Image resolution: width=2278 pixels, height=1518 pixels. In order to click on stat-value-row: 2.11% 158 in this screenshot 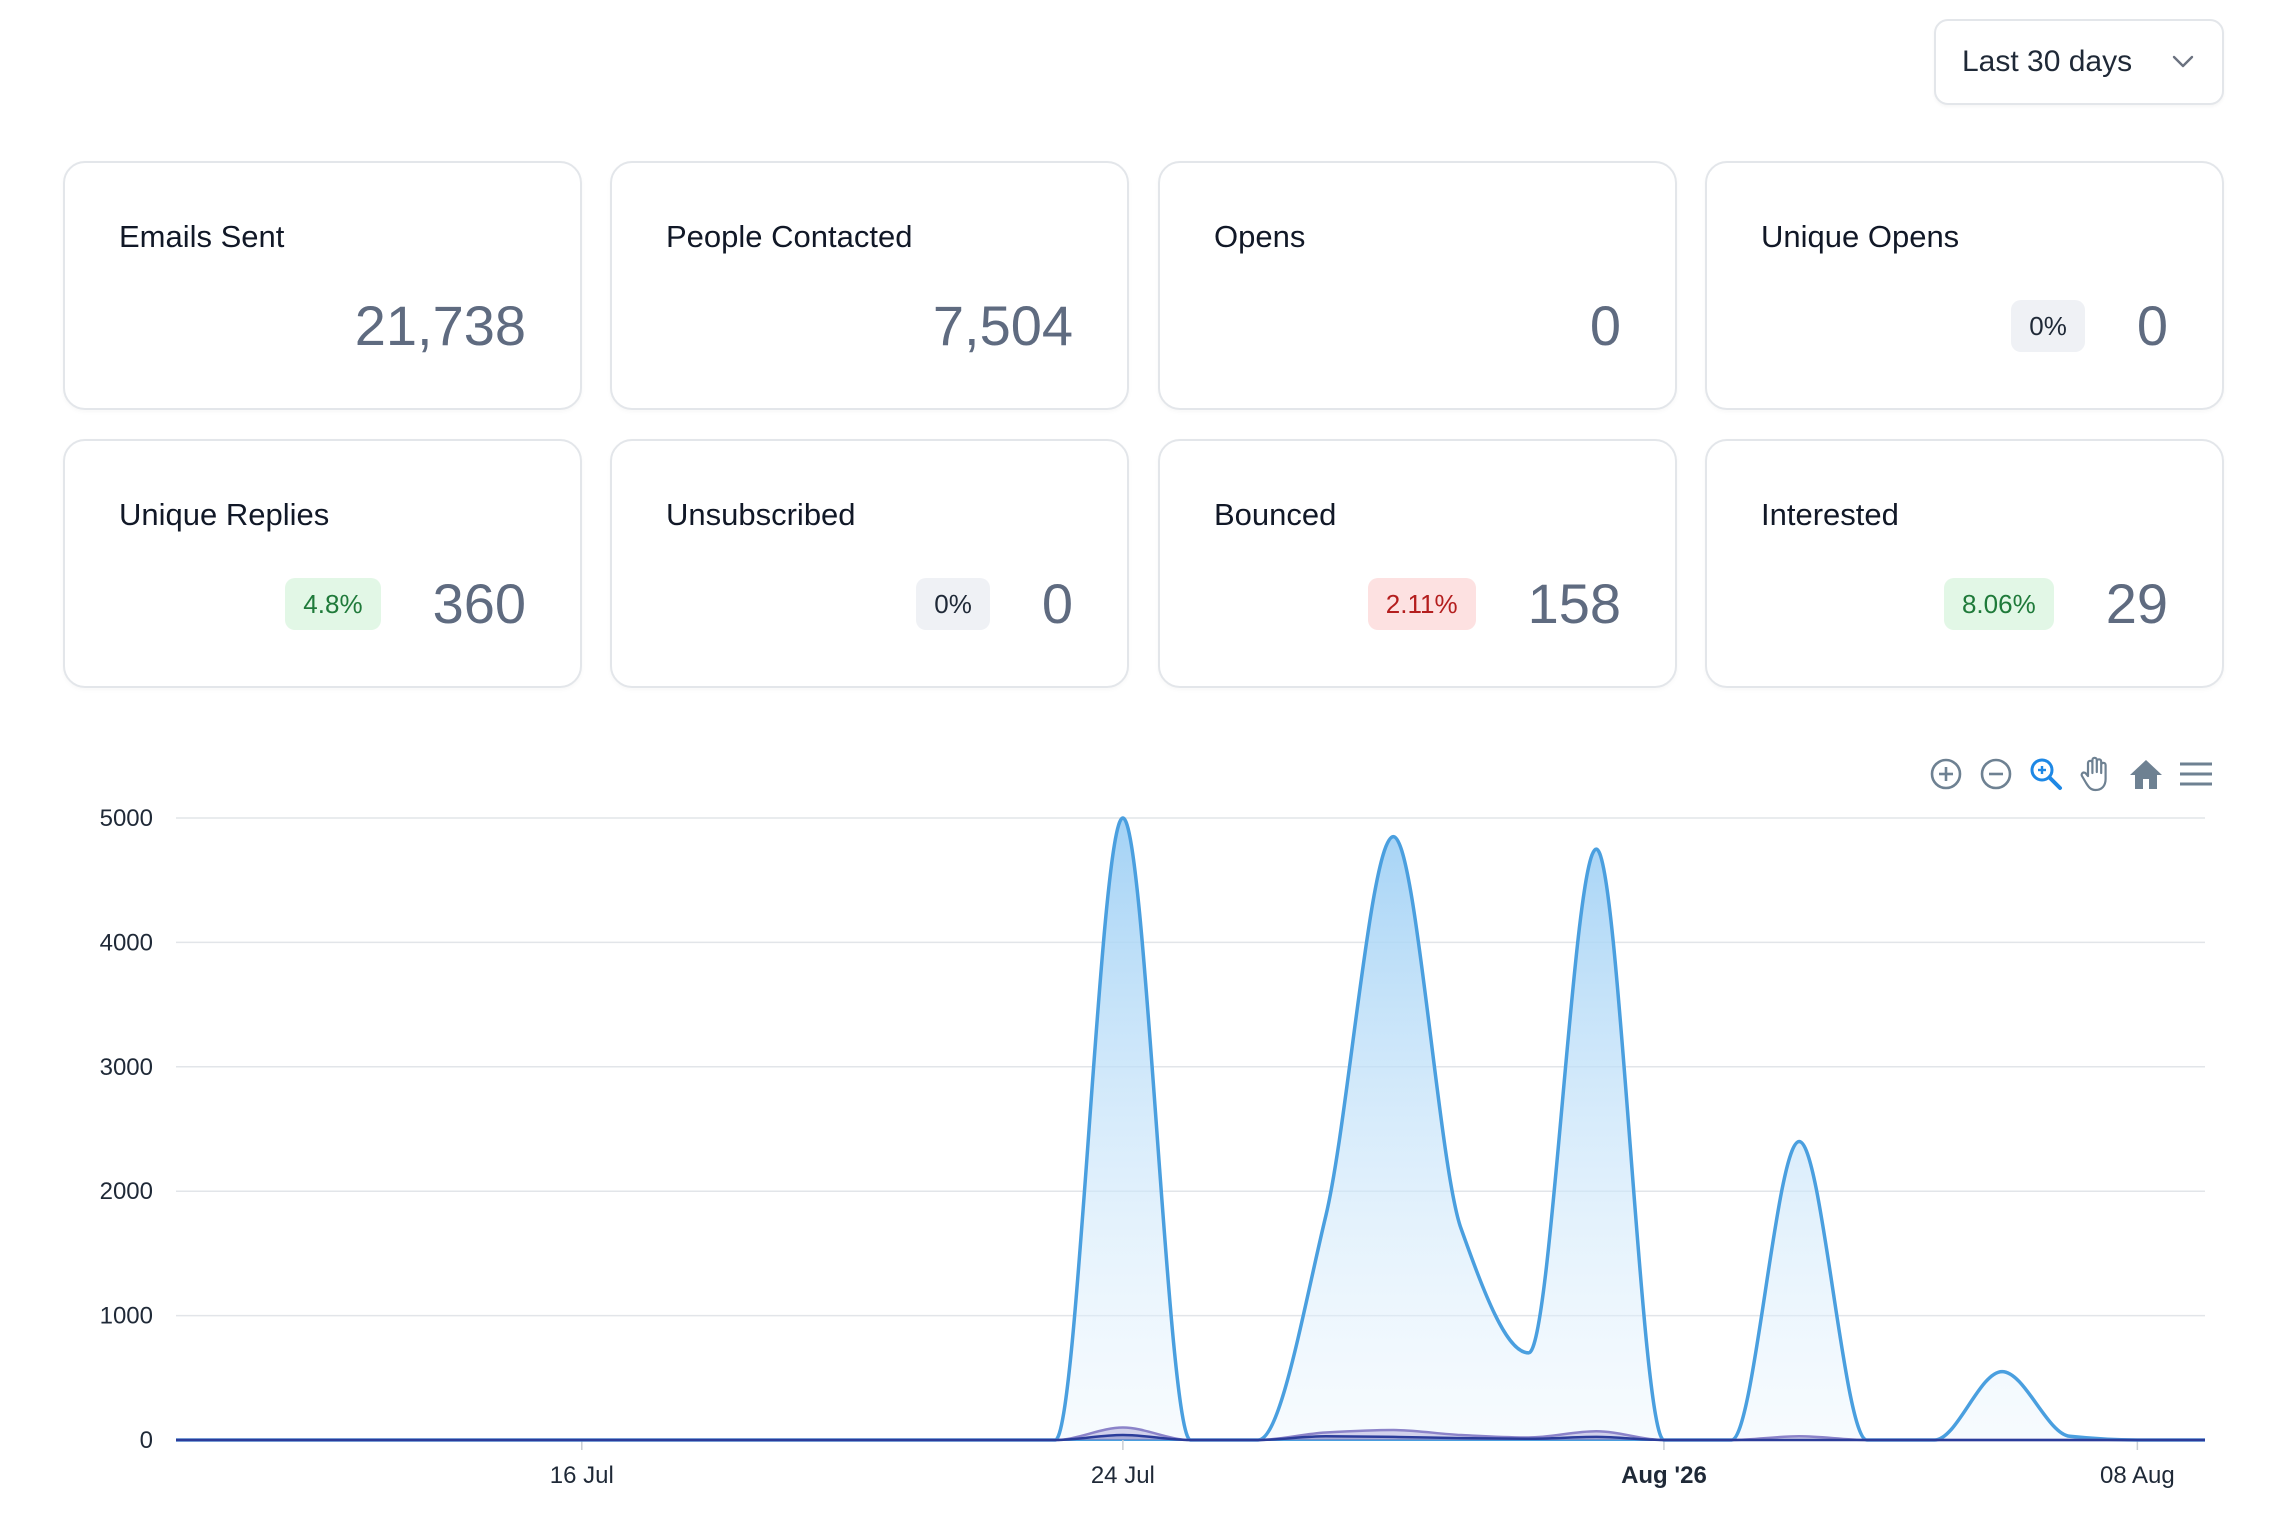, I will do `click(1494, 604)`.